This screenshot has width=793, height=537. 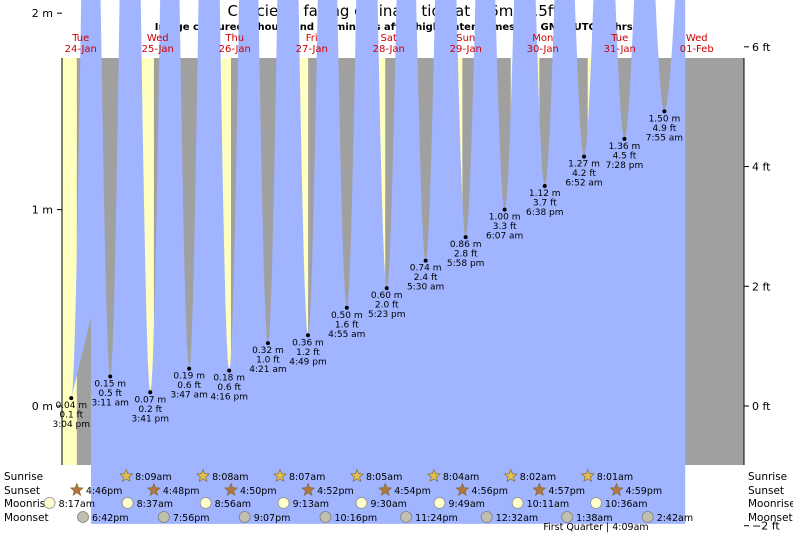 I want to click on day-weekday: Sun, so click(x=465, y=38).